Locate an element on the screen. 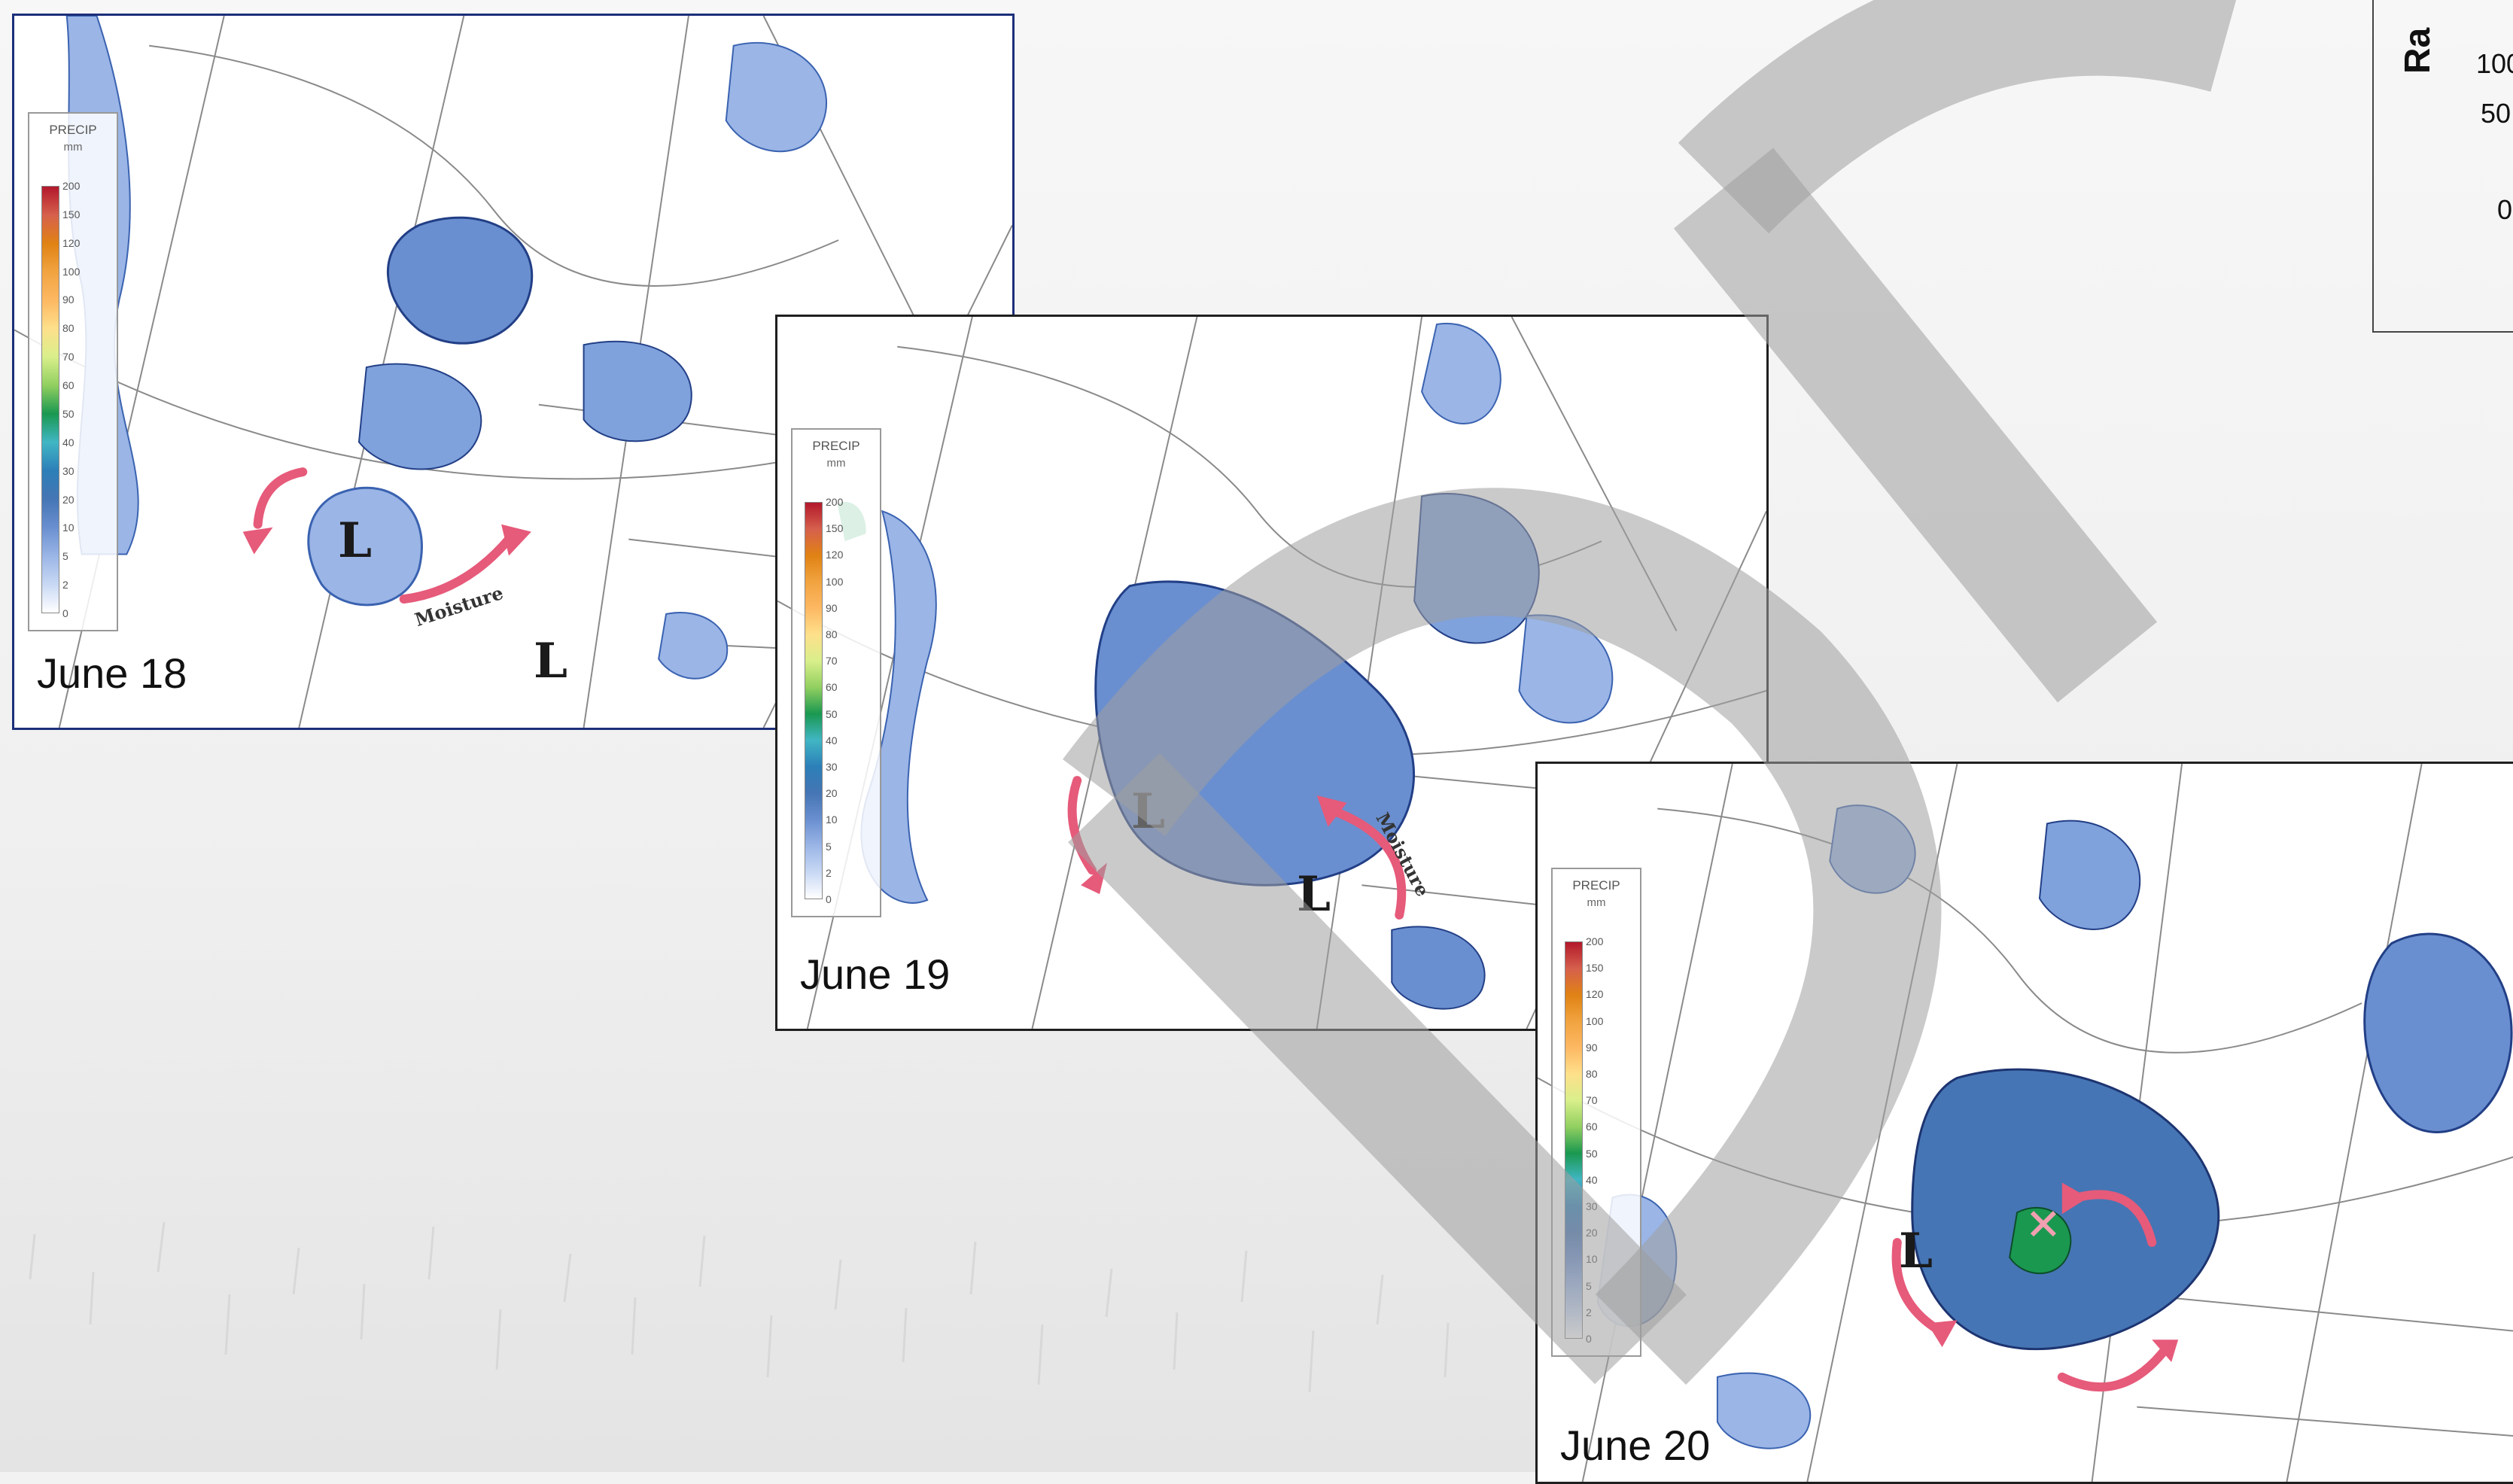 This screenshot has width=2513, height=1484. date-label: June 20 is located at coordinates (1635, 1445).